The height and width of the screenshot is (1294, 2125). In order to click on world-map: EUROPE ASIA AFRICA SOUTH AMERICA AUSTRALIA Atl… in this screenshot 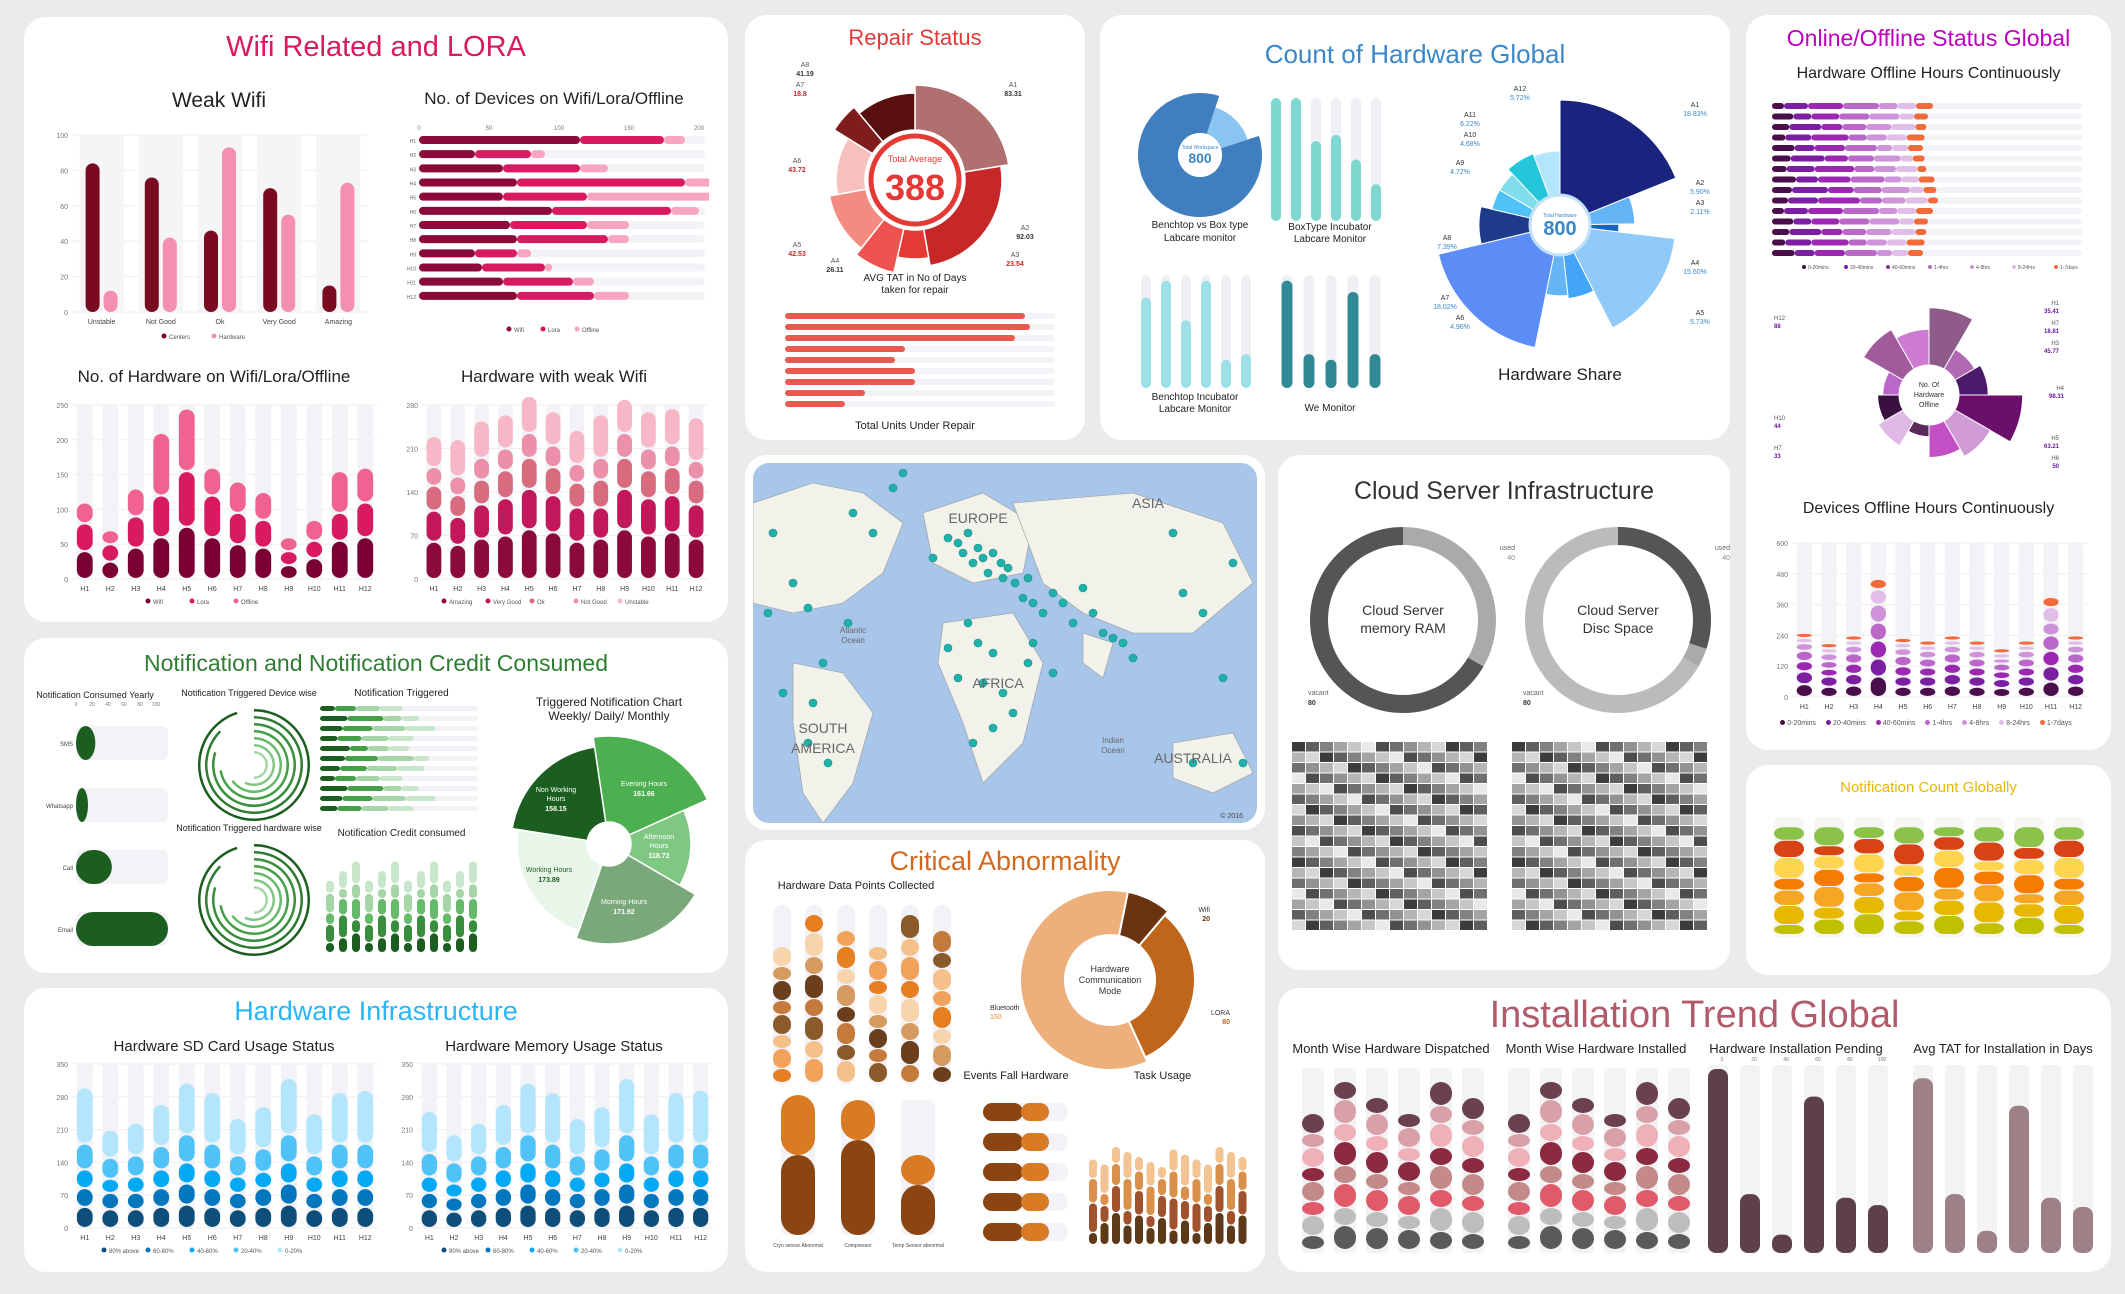, I will do `click(1005, 643)`.